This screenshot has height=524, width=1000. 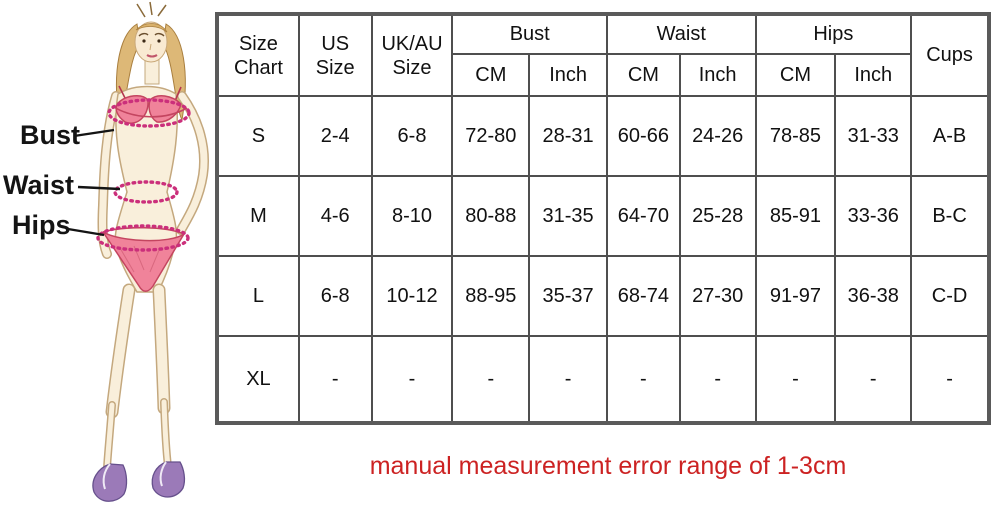 I want to click on value-cell: 36-38, so click(x=873, y=296).